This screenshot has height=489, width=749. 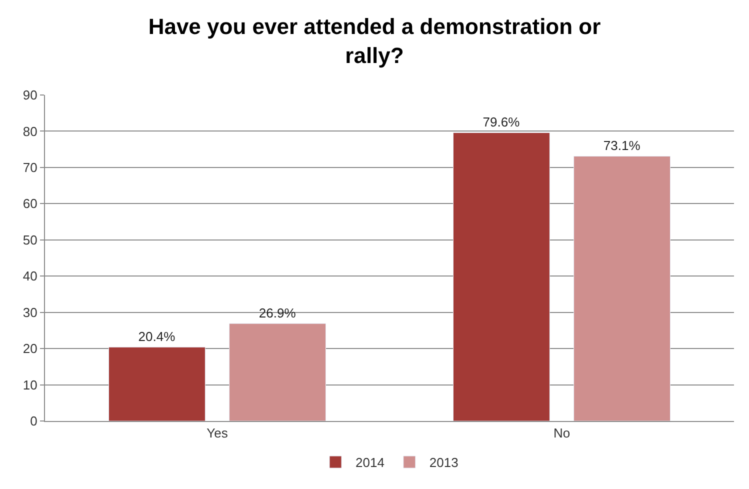 I want to click on y-tick-label: 80, so click(x=30, y=131).